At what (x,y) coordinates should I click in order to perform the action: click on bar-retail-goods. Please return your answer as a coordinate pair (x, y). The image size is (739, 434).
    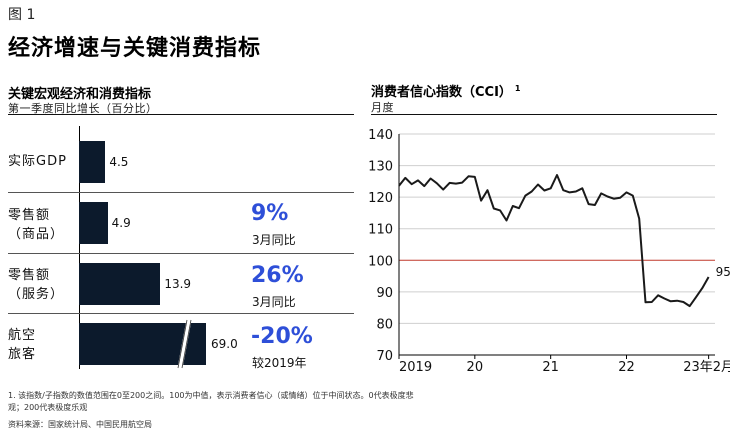
    Looking at the image, I should click on (93, 223).